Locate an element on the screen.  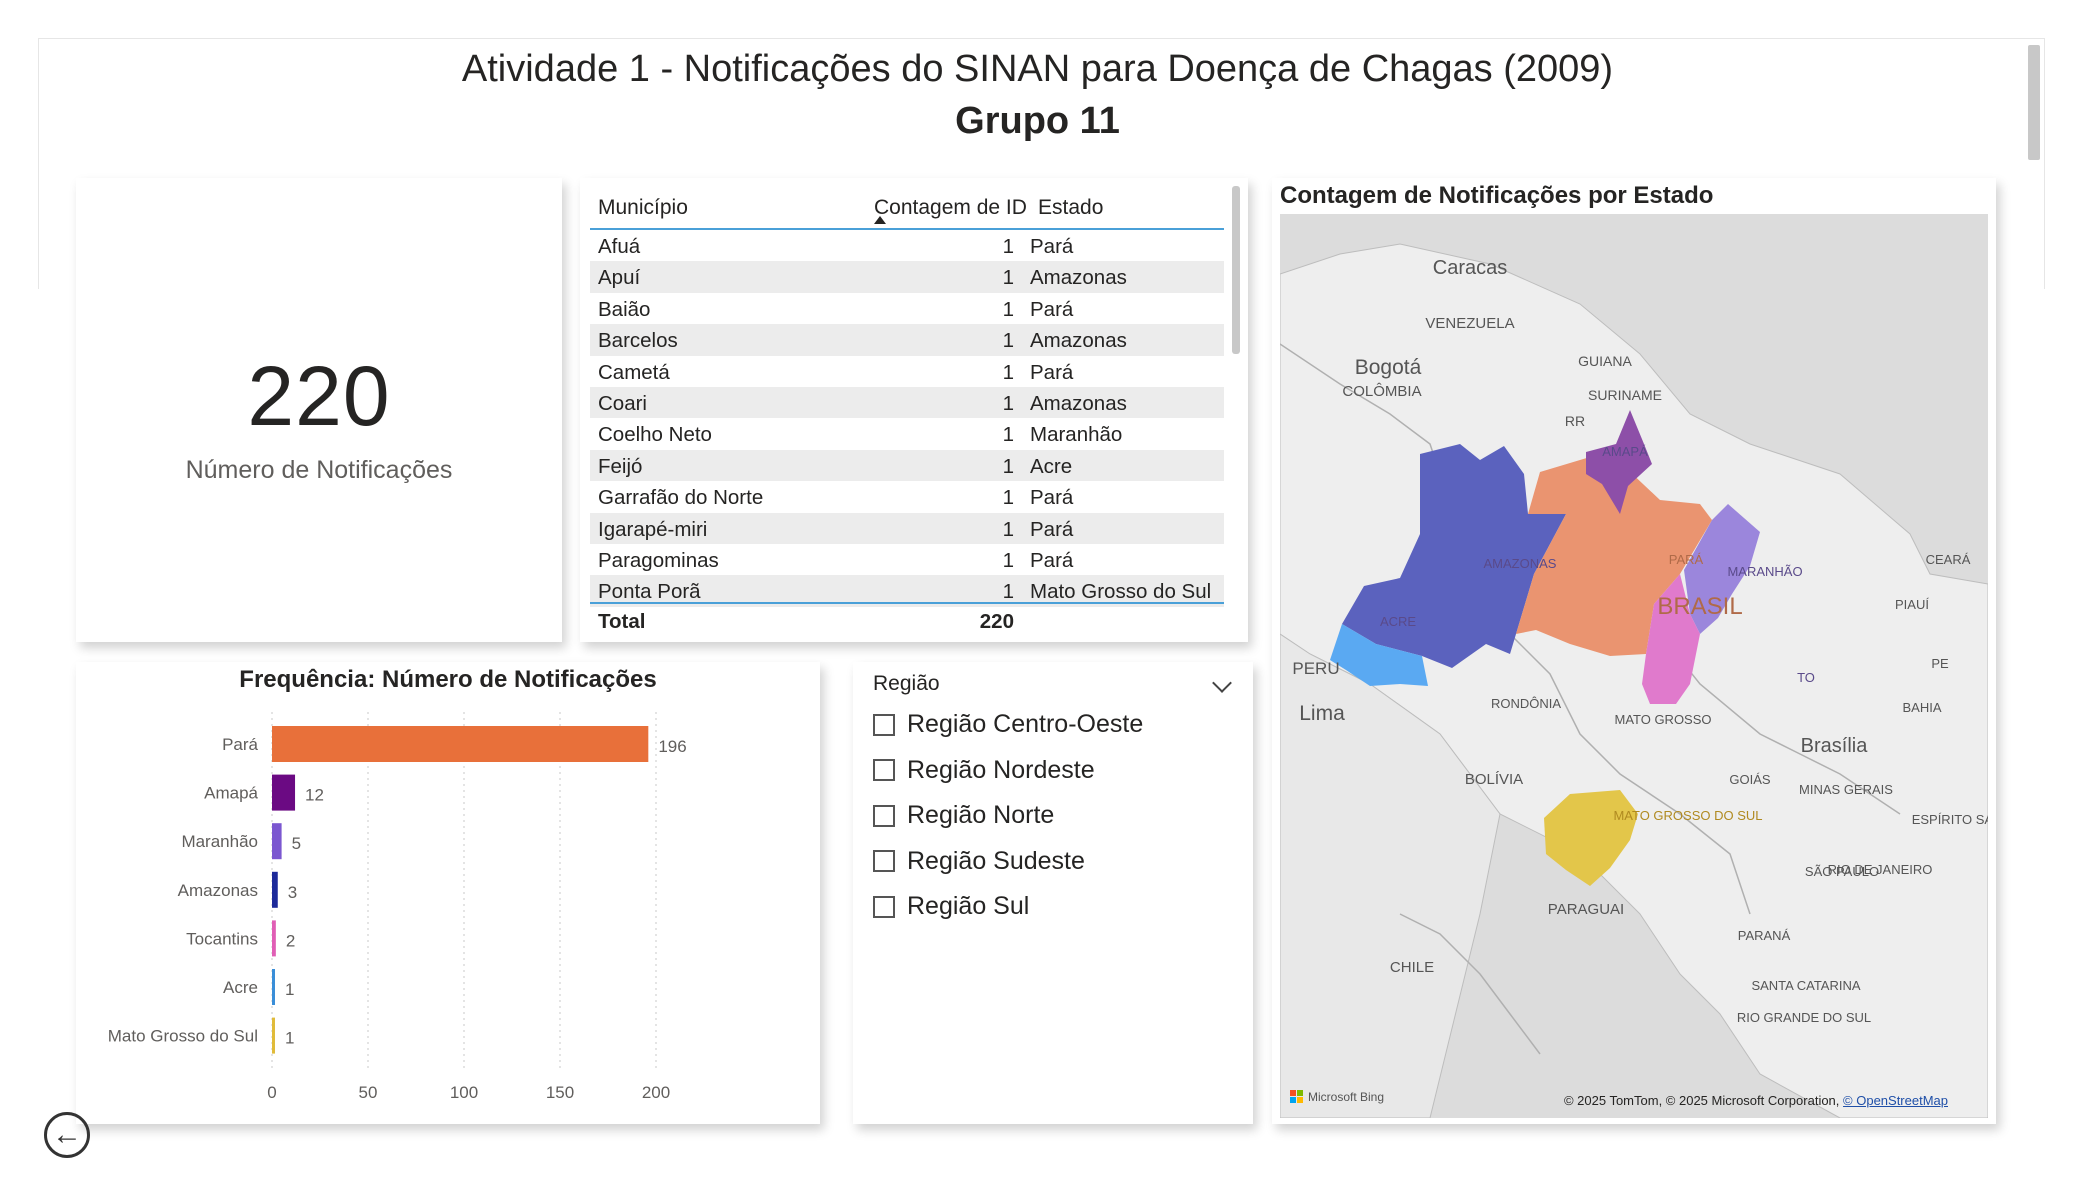
region-amapa is located at coordinates (1619, 462).